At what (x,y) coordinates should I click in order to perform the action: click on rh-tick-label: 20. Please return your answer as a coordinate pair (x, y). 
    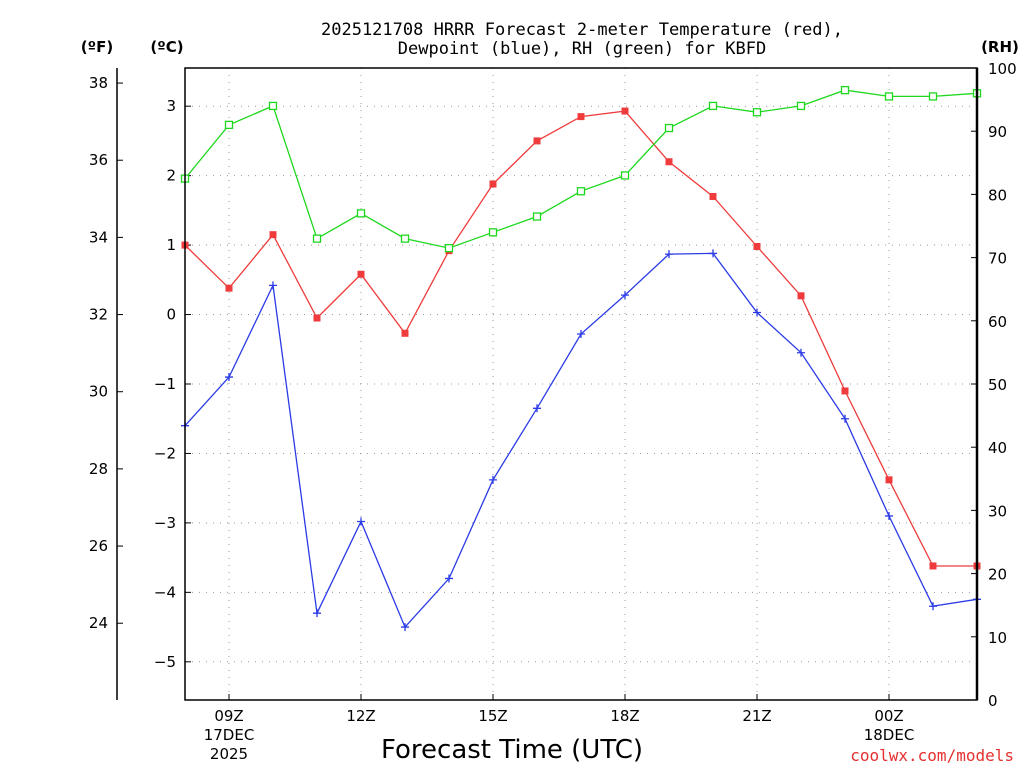
    Looking at the image, I should click on (997, 575).